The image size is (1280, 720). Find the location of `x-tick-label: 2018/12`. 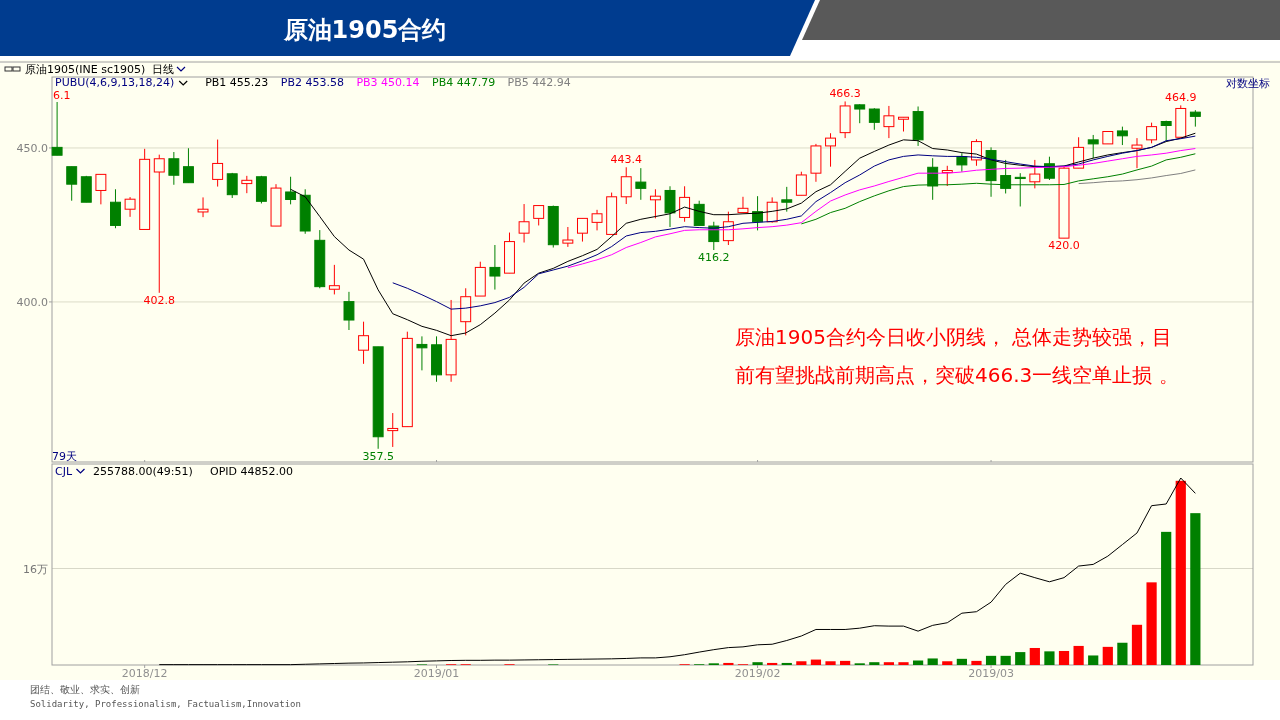

x-tick-label: 2018/12 is located at coordinates (144, 673).